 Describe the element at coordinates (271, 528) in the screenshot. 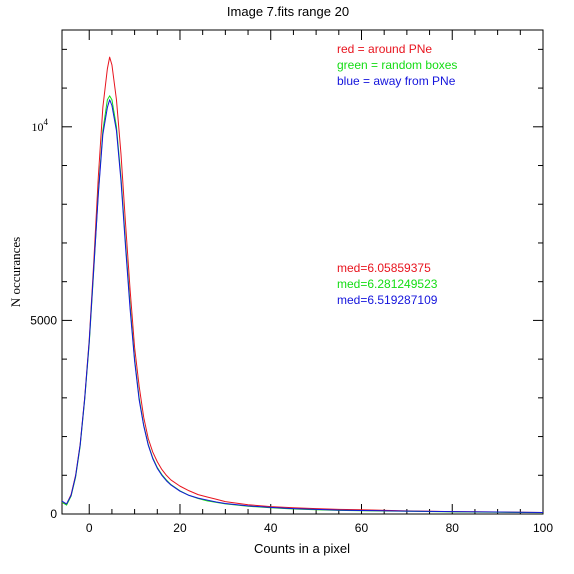

I see `x-tick-label: 40` at that location.